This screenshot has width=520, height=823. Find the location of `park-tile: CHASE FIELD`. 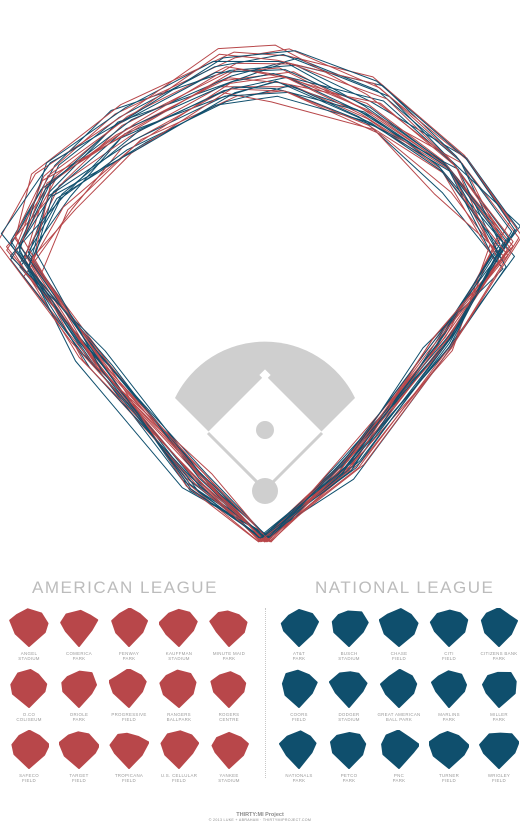

park-tile: CHASE FIELD is located at coordinates (399, 638).